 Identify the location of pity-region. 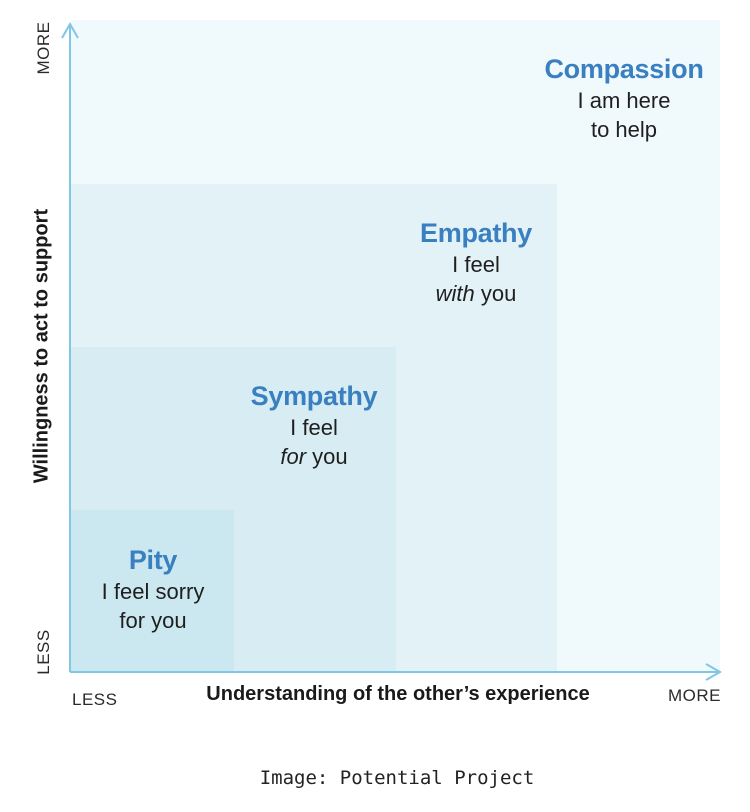
(152, 591).